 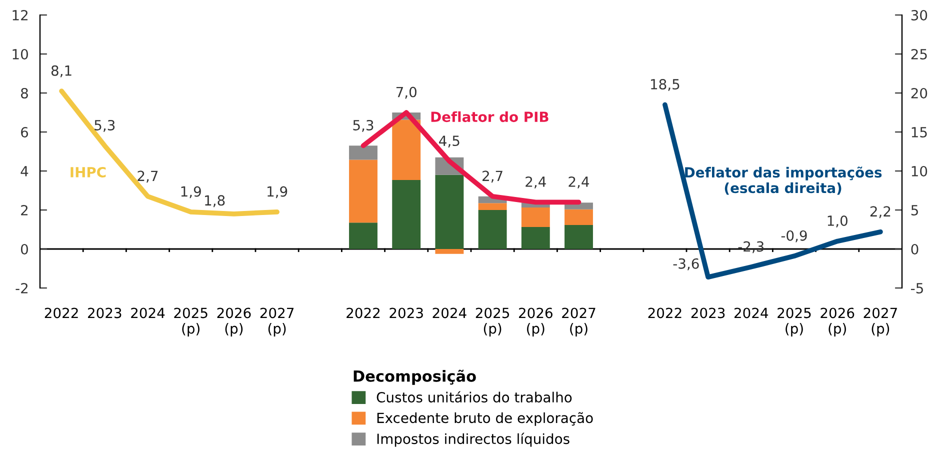 What do you see at coordinates (485, 419) in the screenshot?
I see `legend-label: Excedente bruto de exploração` at bounding box center [485, 419].